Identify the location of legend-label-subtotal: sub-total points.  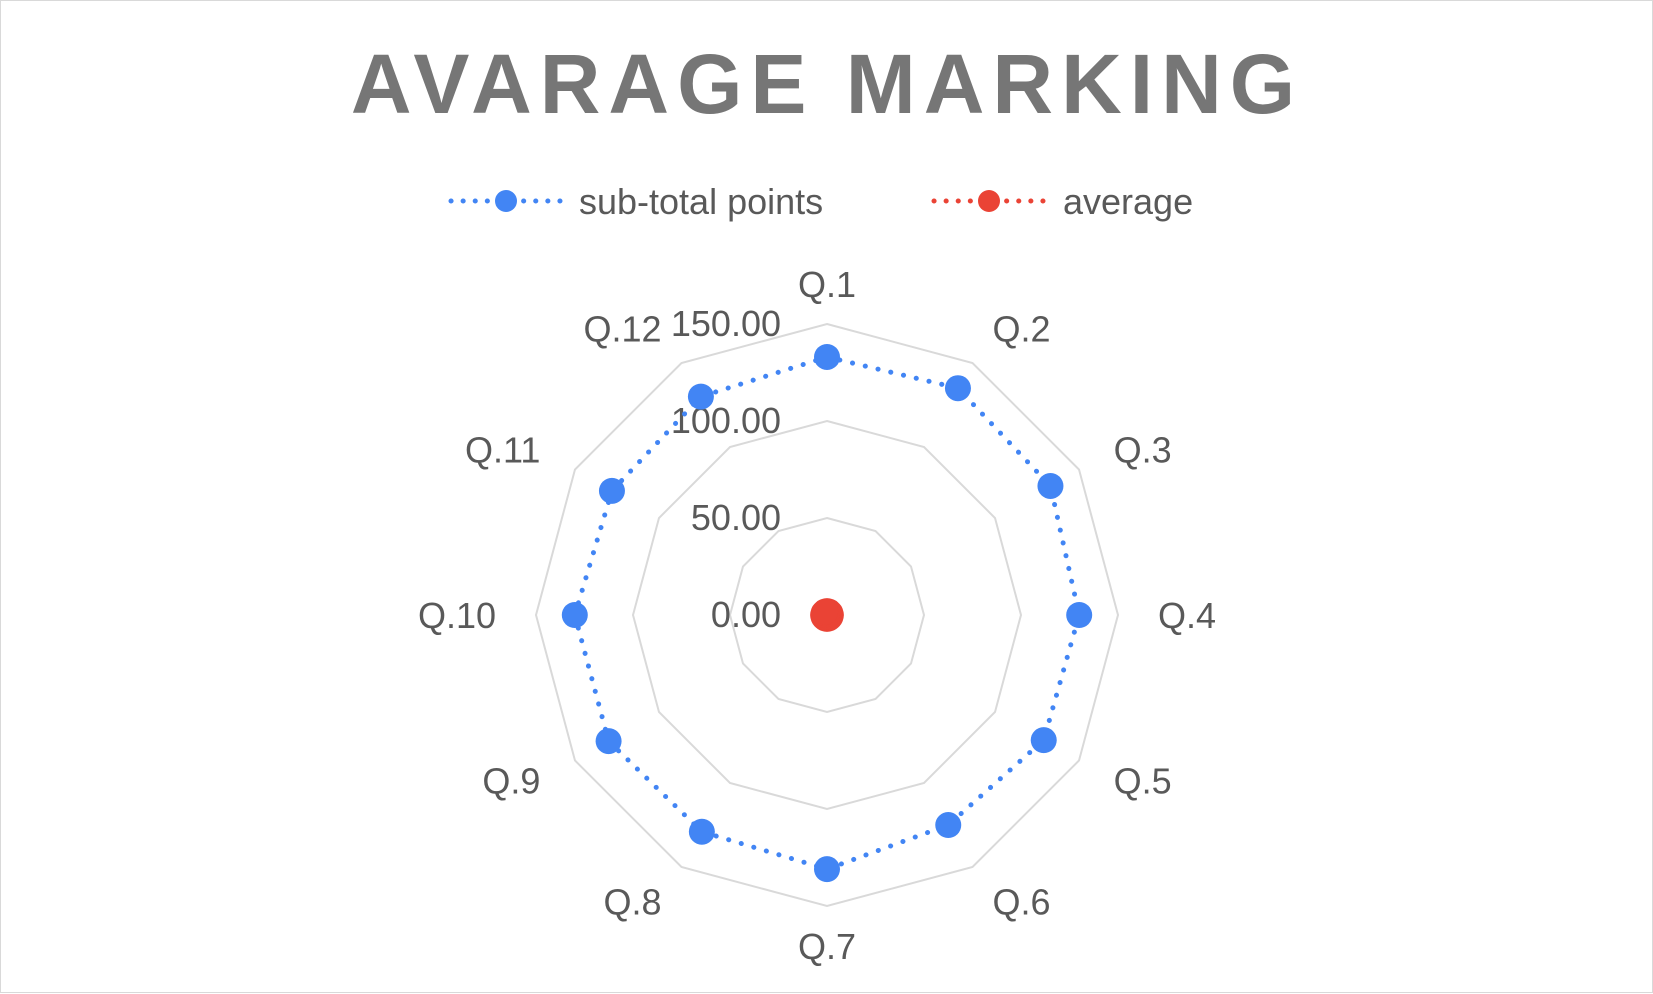
(701, 201).